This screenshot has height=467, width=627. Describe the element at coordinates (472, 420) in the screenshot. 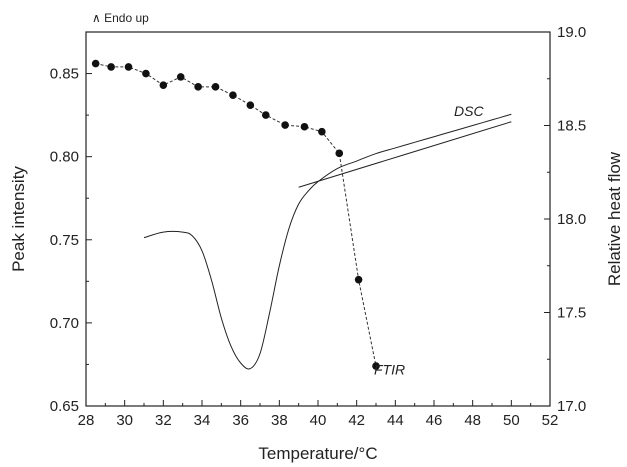

I see `x-tick-label: 48` at that location.